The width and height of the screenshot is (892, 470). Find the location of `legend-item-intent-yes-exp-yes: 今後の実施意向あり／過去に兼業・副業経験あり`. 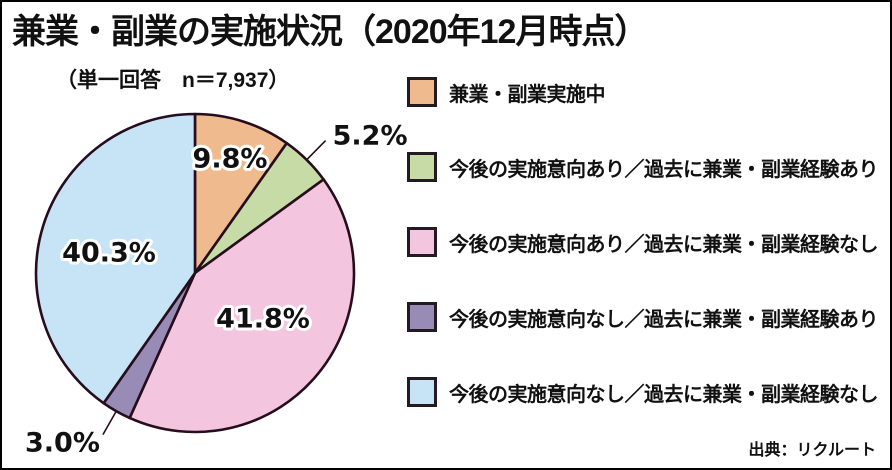

legend-item-intent-yes-exp-yes: 今後の実施意向あり／過去に兼業・副業経験あり is located at coordinates (648, 167).